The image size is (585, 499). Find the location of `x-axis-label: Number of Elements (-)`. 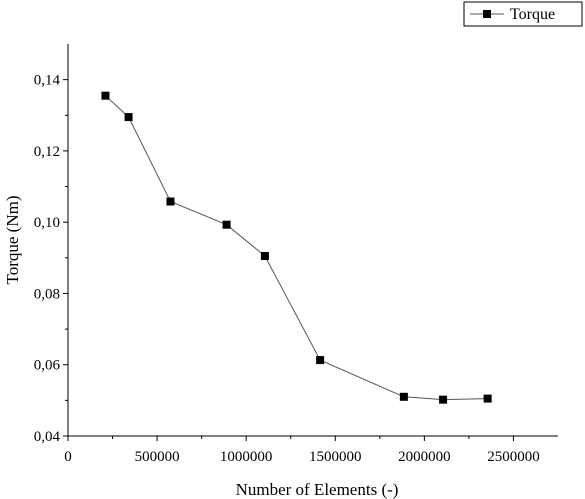

x-axis-label: Number of Elements (-) is located at coordinates (317, 489).